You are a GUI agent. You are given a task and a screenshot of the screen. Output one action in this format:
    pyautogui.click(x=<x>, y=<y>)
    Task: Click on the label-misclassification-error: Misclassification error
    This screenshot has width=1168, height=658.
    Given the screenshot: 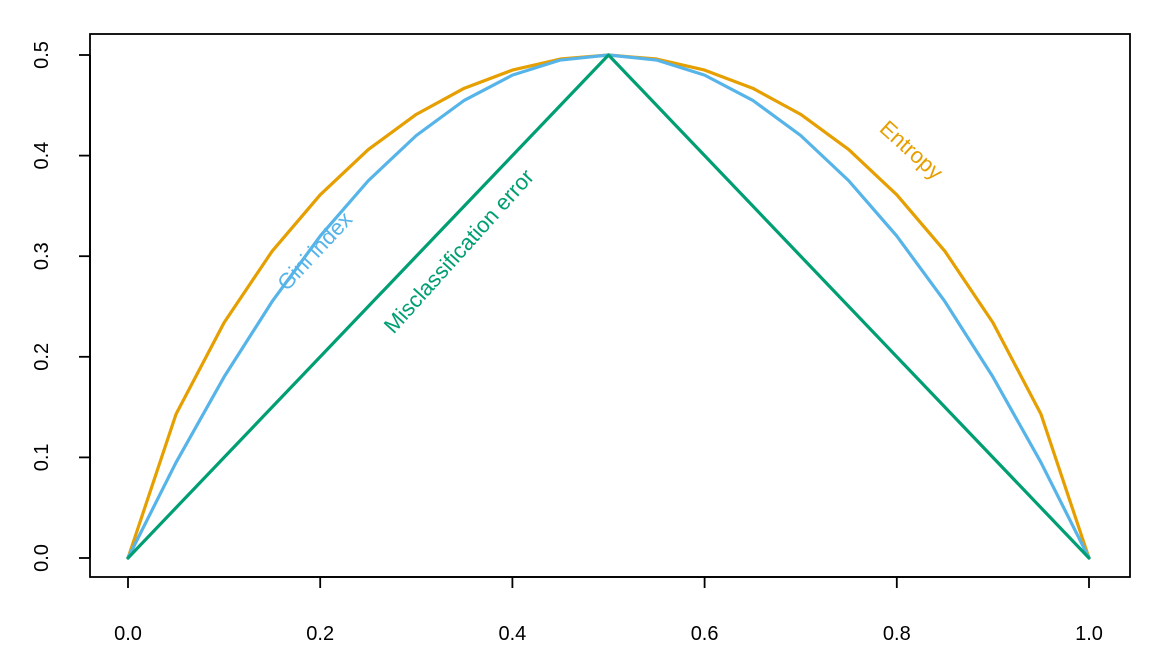 What is the action you would take?
    pyautogui.click(x=459, y=251)
    